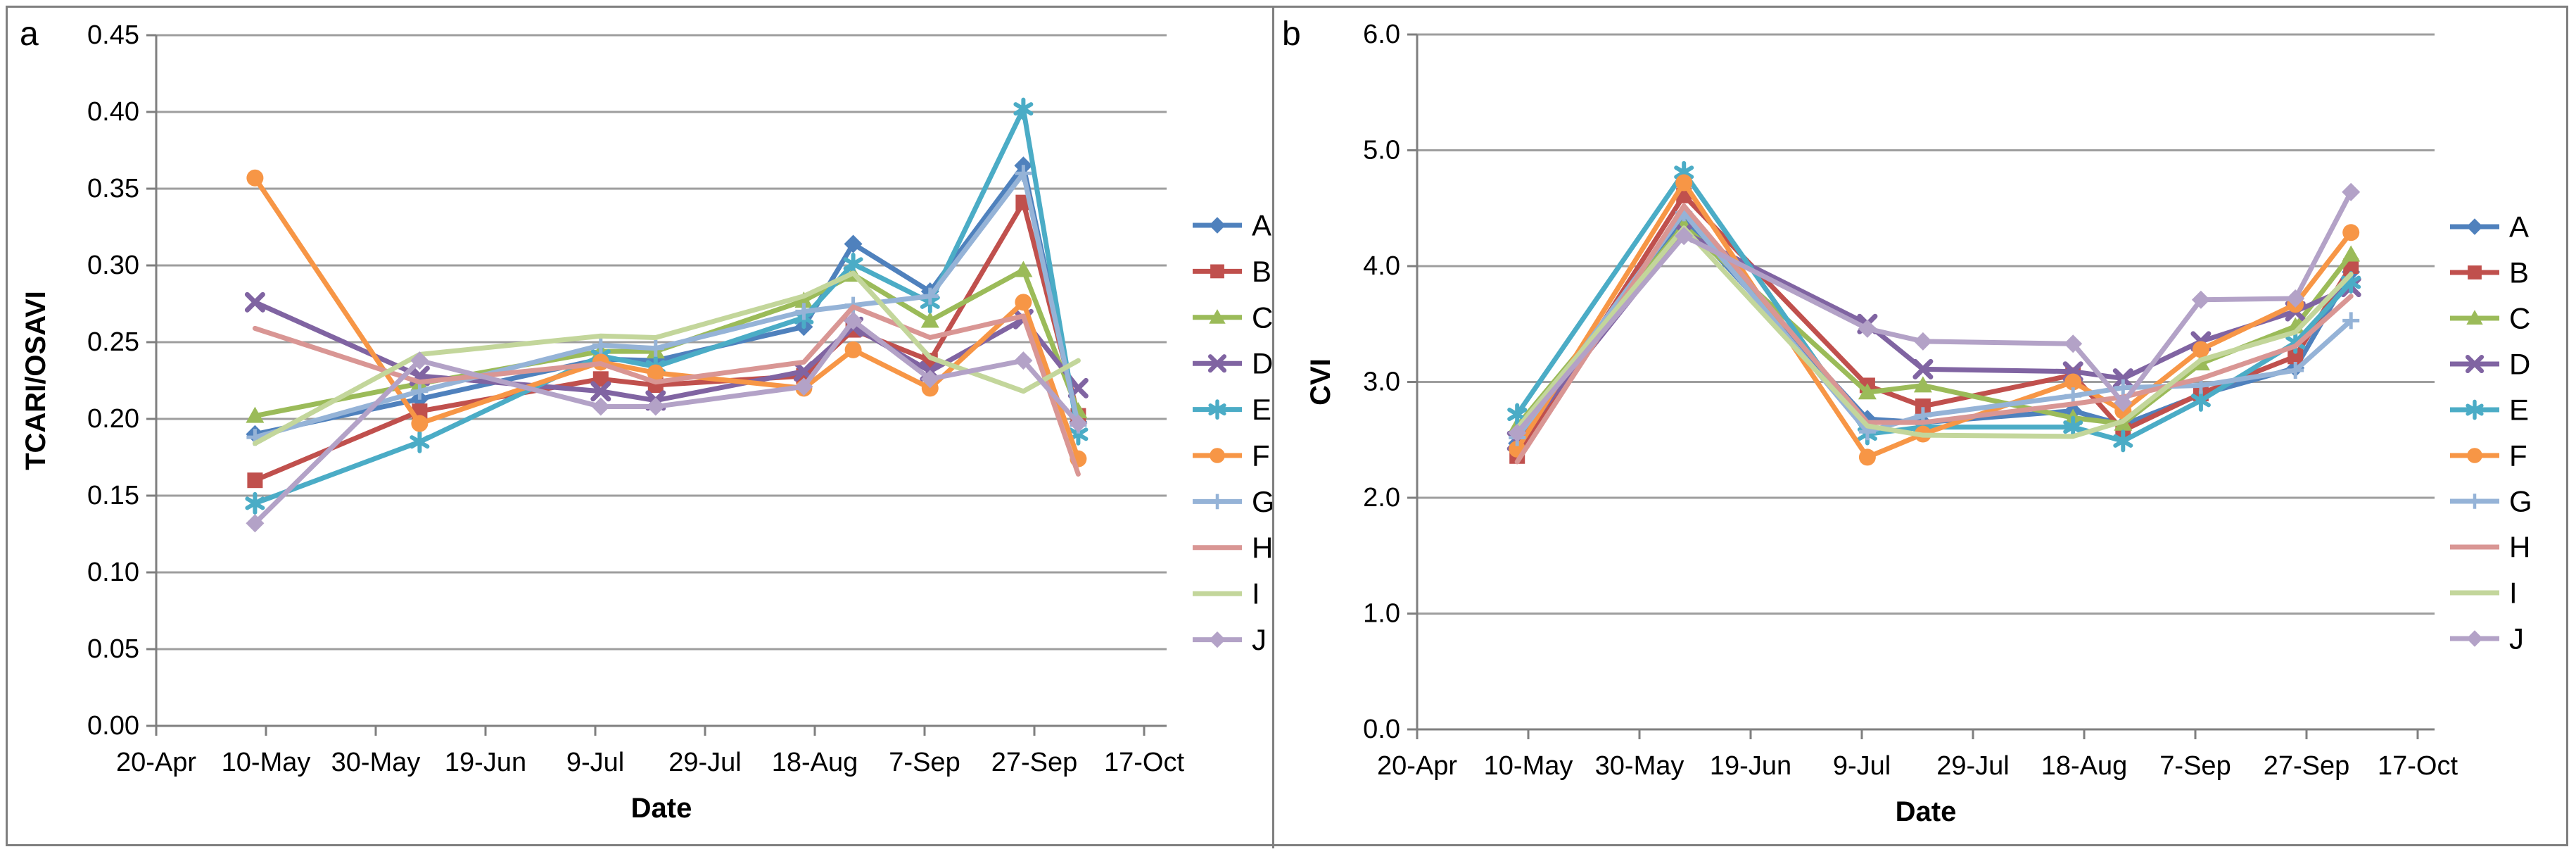 This screenshot has width=2576, height=854. What do you see at coordinates (1381, 150) in the screenshot?
I see `y-tick-label: 5.0` at bounding box center [1381, 150].